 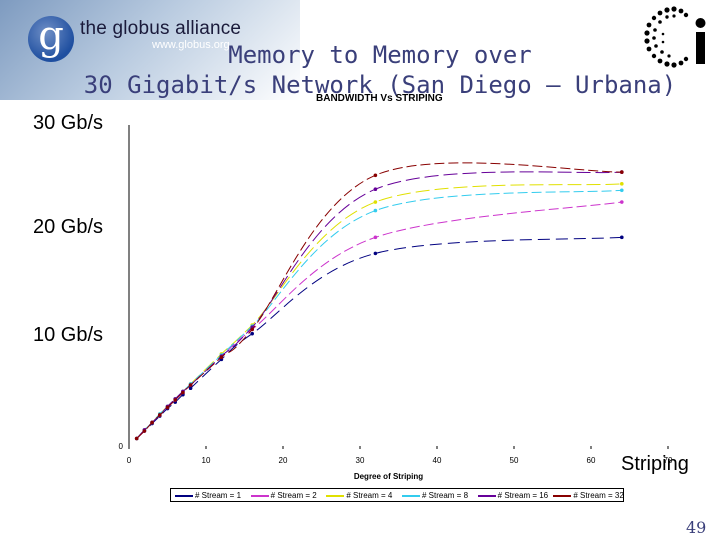 I want to click on x-tick-label: 40, so click(x=437, y=460).